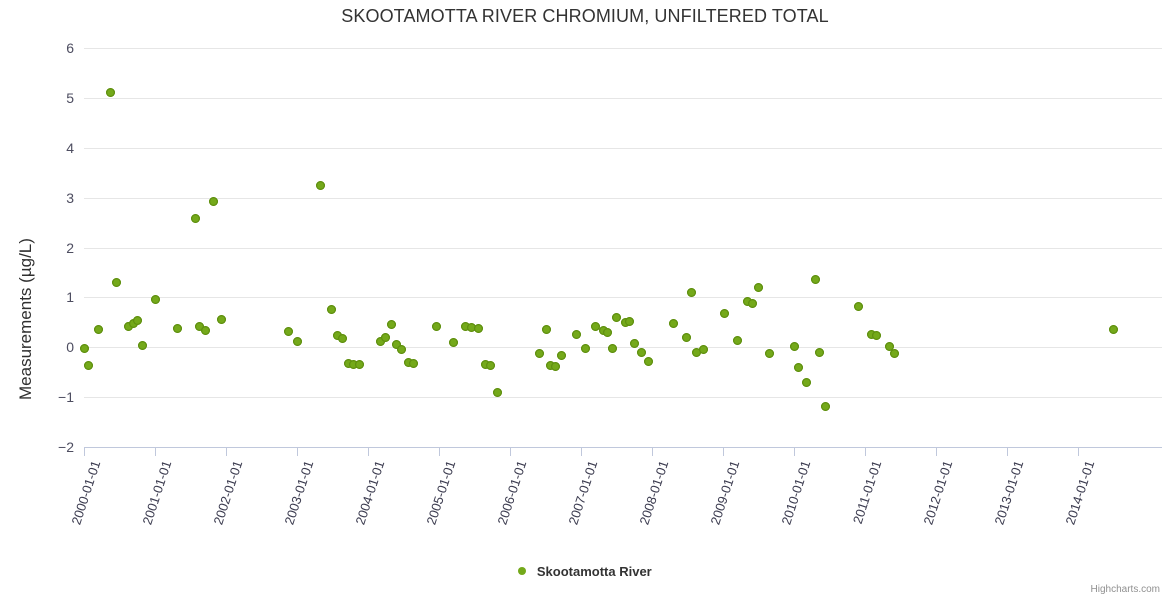 This screenshot has height=600, width=1170. Describe the element at coordinates (70, 247) in the screenshot. I see `y-axis-tick-label: 2` at that location.